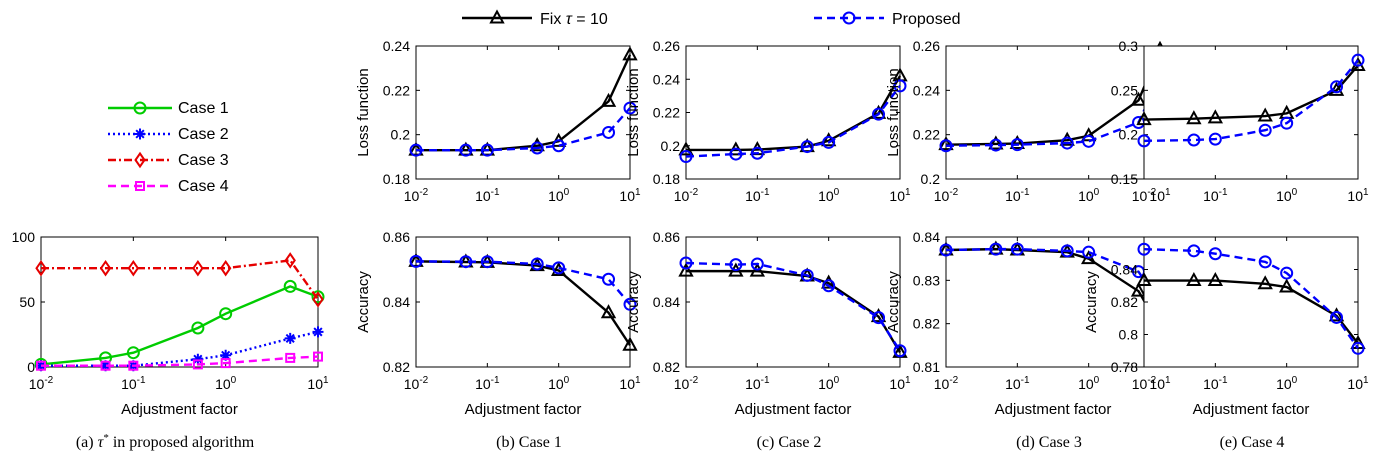  I want to click on plot-area, so click(1053, 302).